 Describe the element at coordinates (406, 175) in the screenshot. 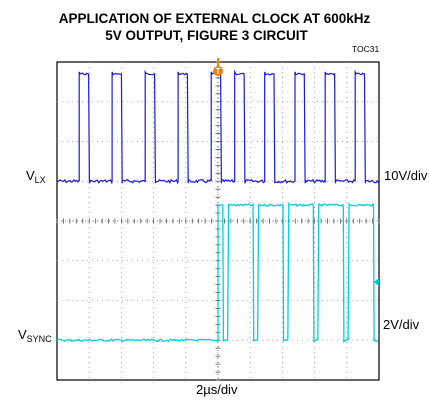

I see `vlx-scale: 10V/div` at that location.